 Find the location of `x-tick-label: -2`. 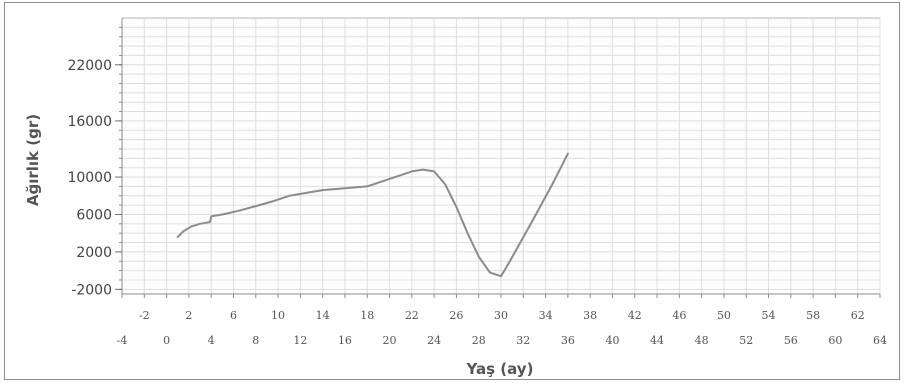

x-tick-label: -2 is located at coordinates (144, 315).